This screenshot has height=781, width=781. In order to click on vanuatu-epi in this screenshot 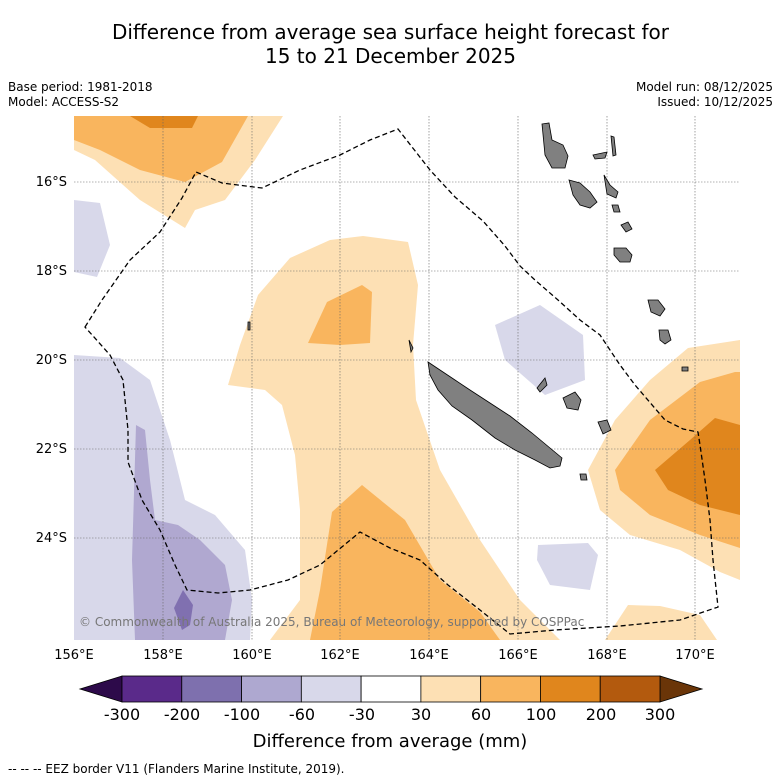, I will do `click(616, 208)`.